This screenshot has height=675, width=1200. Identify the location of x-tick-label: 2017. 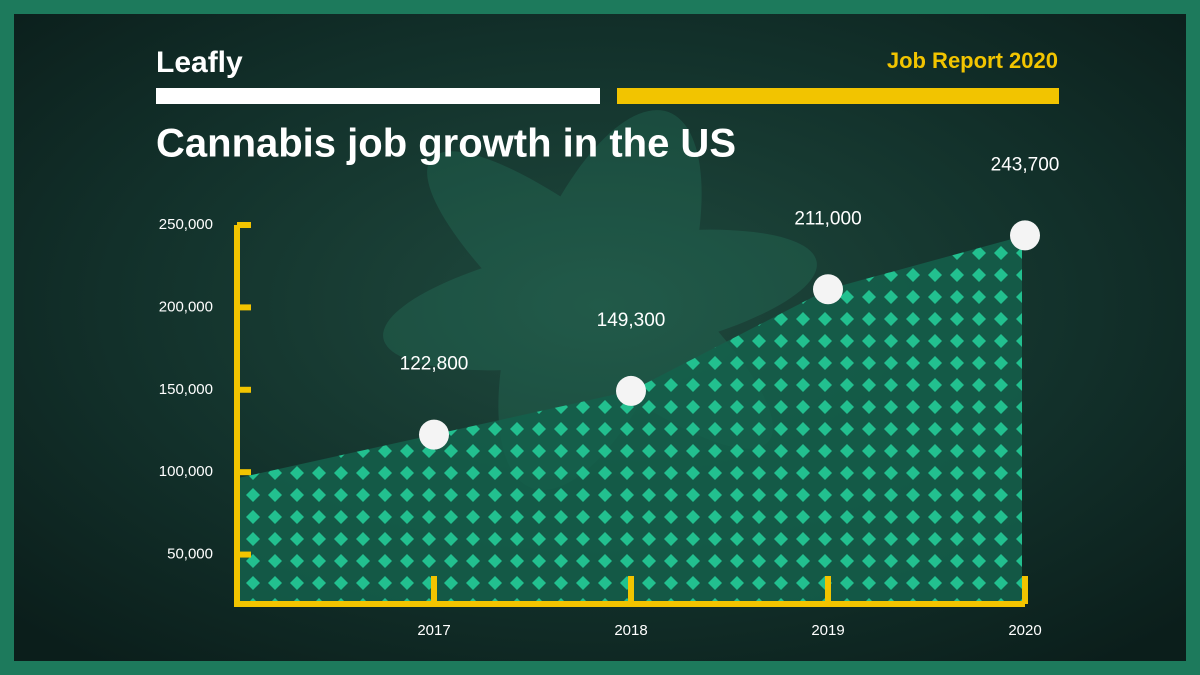
(433, 630).